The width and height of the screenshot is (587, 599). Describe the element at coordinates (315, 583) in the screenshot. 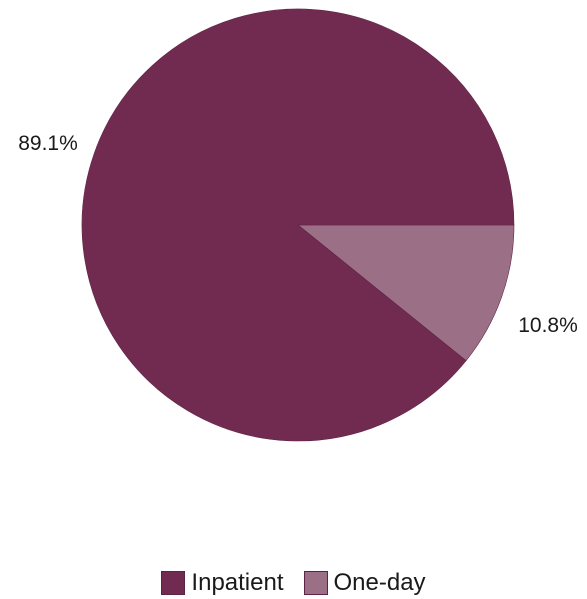

I see `legend-swatch-one-day` at that location.